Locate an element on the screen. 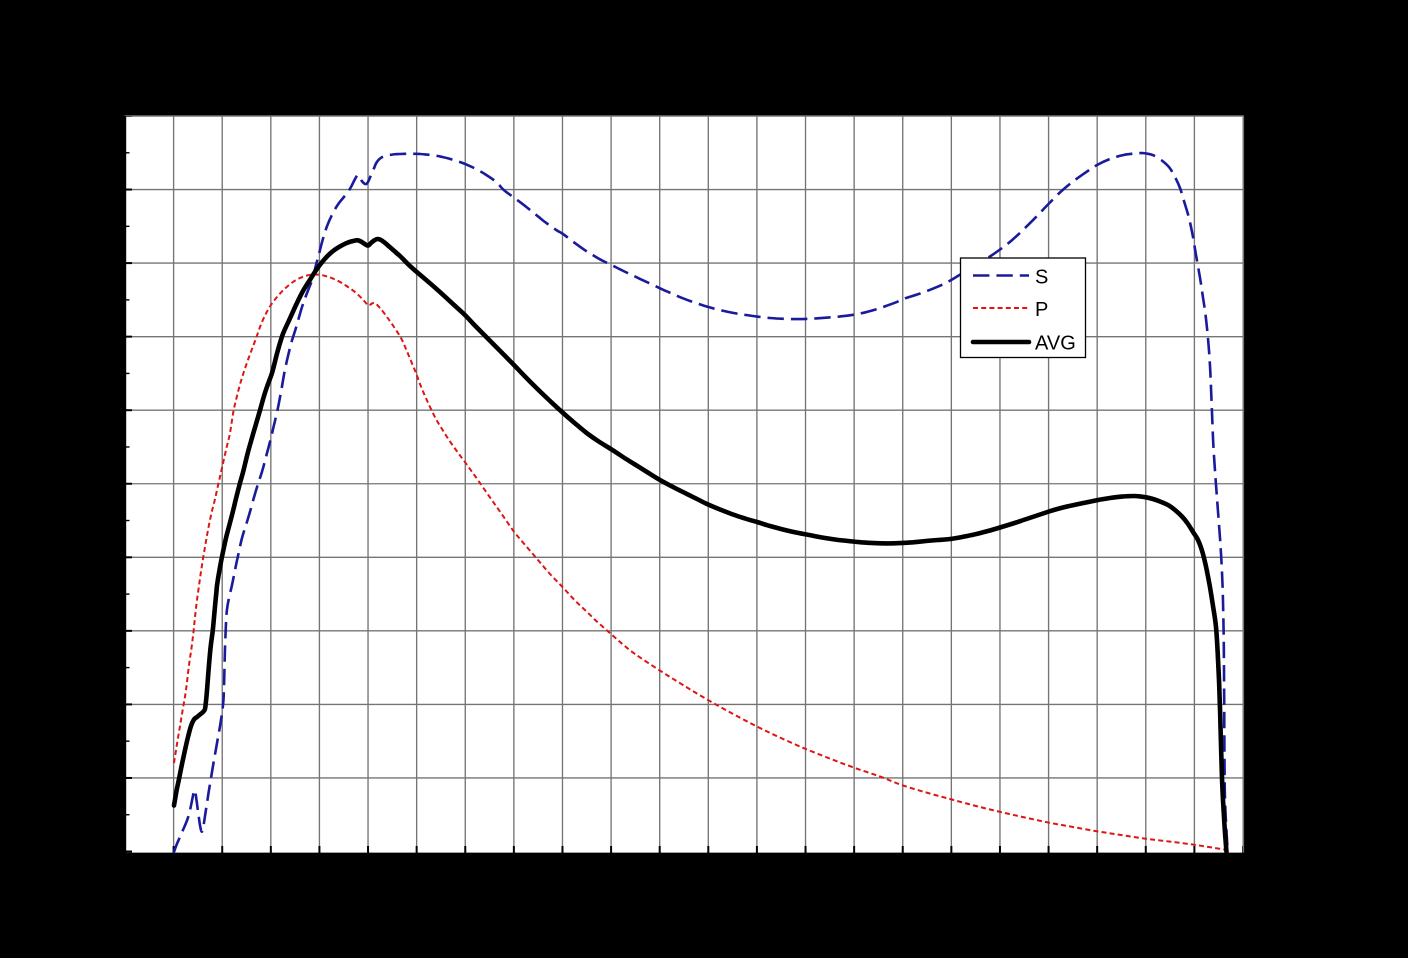  svg-text: P is located at coordinates (1041, 310).